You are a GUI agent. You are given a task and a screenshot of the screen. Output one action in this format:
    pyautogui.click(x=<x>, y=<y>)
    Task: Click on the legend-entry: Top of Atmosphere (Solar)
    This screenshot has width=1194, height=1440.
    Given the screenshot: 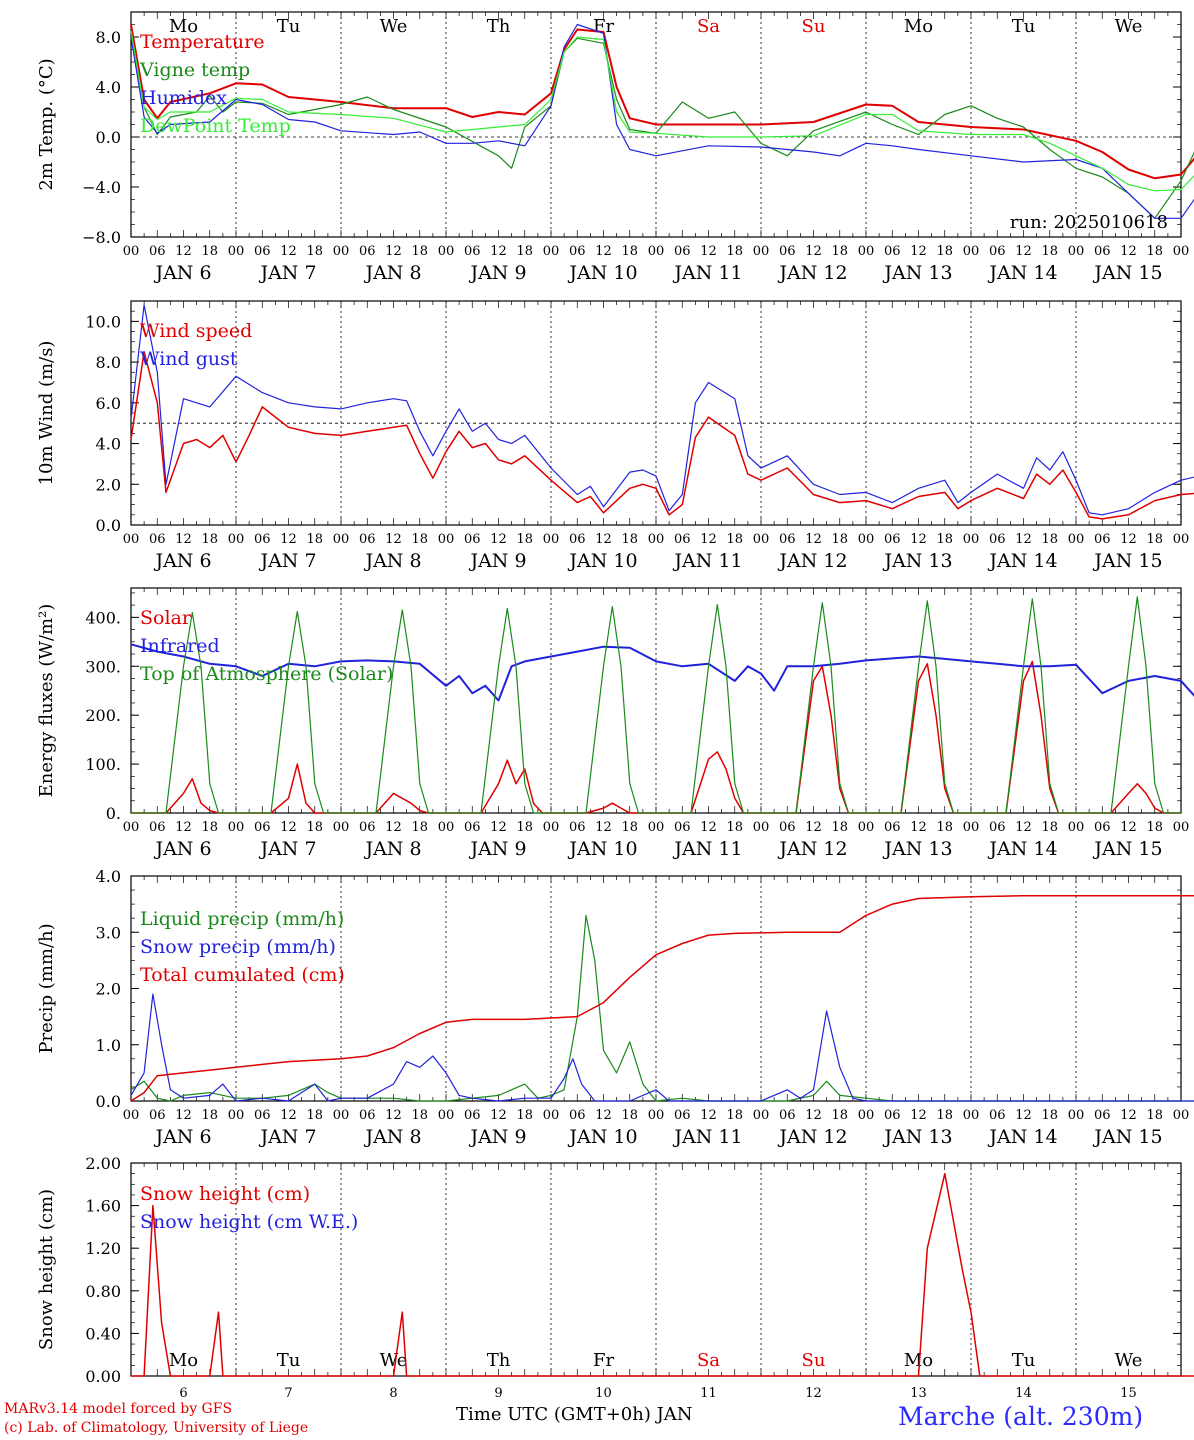 What is the action you would take?
    pyautogui.click(x=266, y=674)
    